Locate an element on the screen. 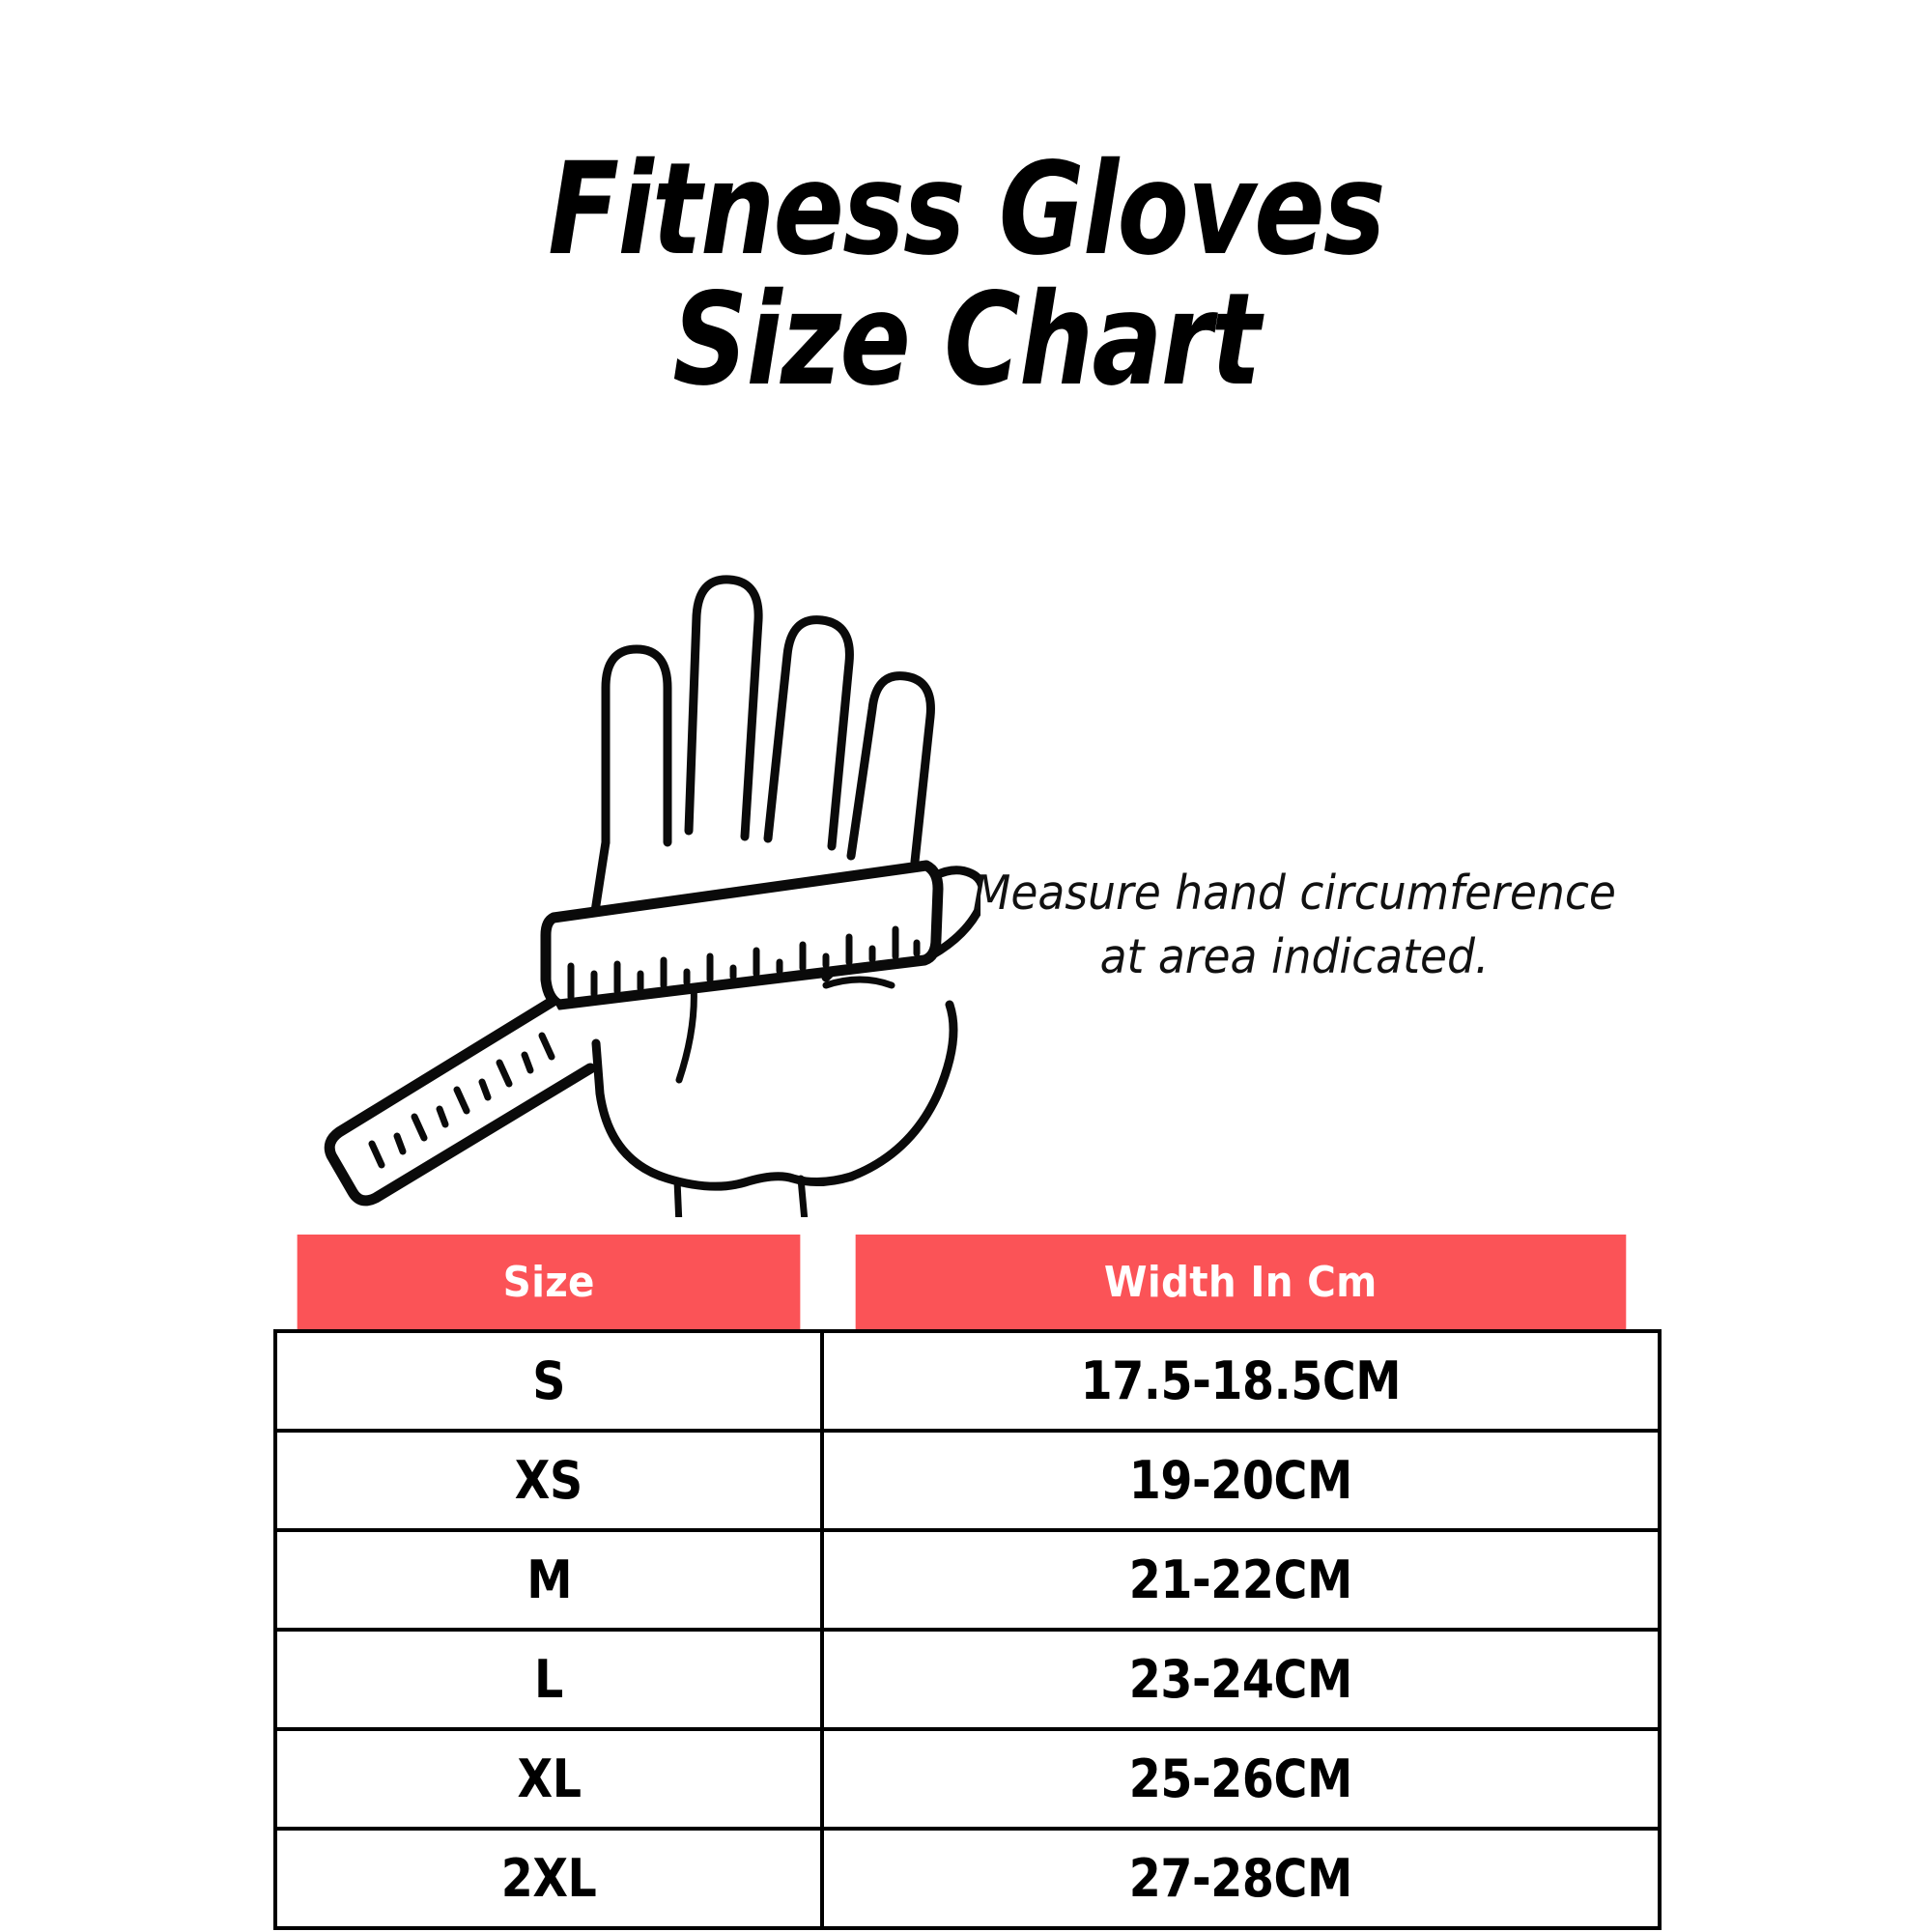 This screenshot has width=1932, height=1932. measuring-tape-tail-ticks-icon is located at coordinates (461, 1100).